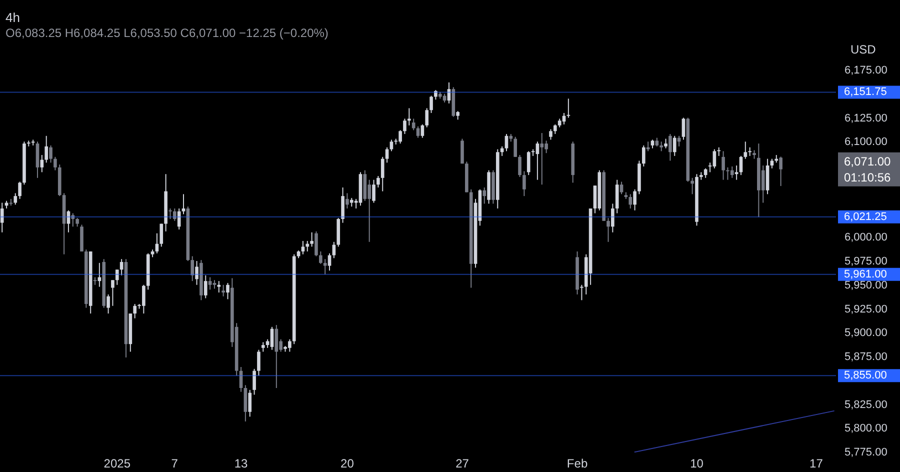 This screenshot has height=472, width=900. I want to click on x-tick-label: 13, so click(241, 463).